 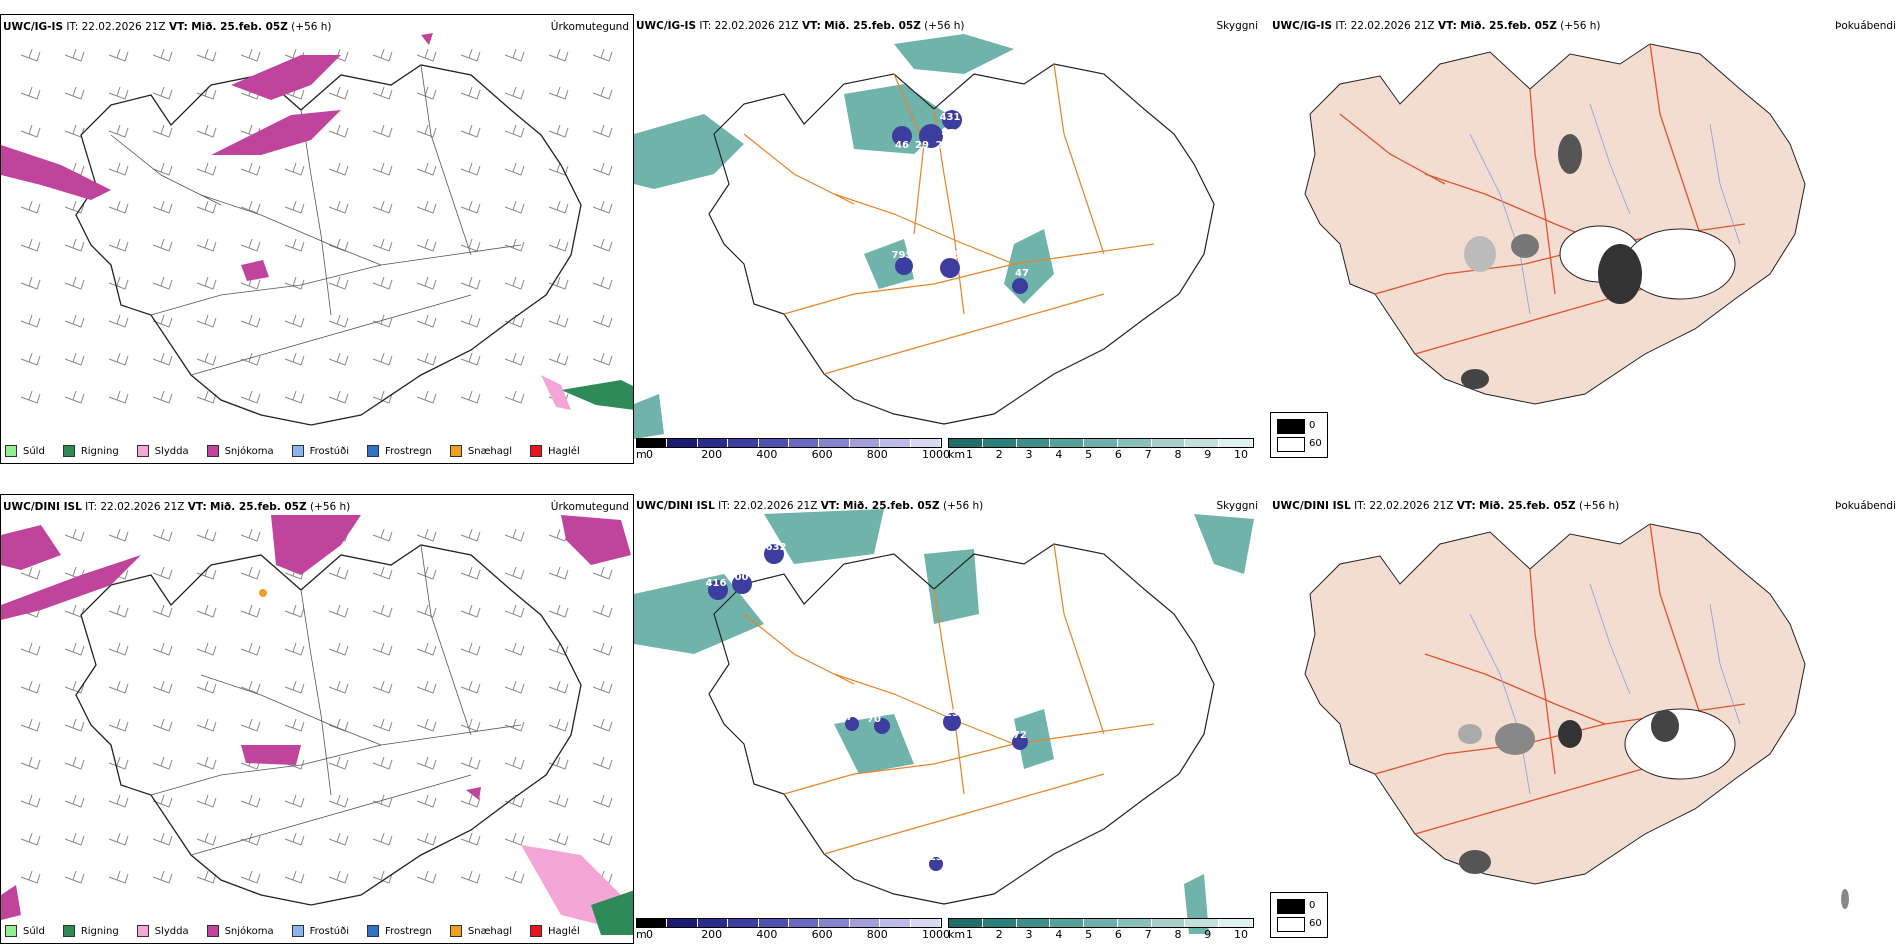 I want to click on ceiling-value-label: 632, so click(x=776, y=547).